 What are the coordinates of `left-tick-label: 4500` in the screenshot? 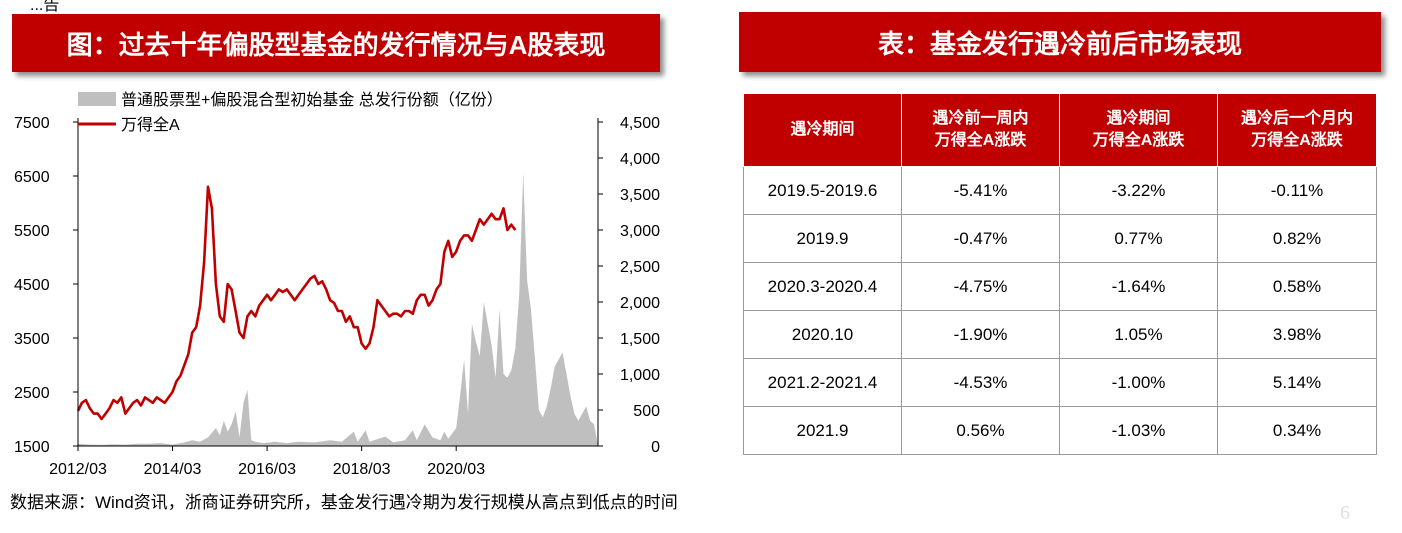 It's located at (32, 285).